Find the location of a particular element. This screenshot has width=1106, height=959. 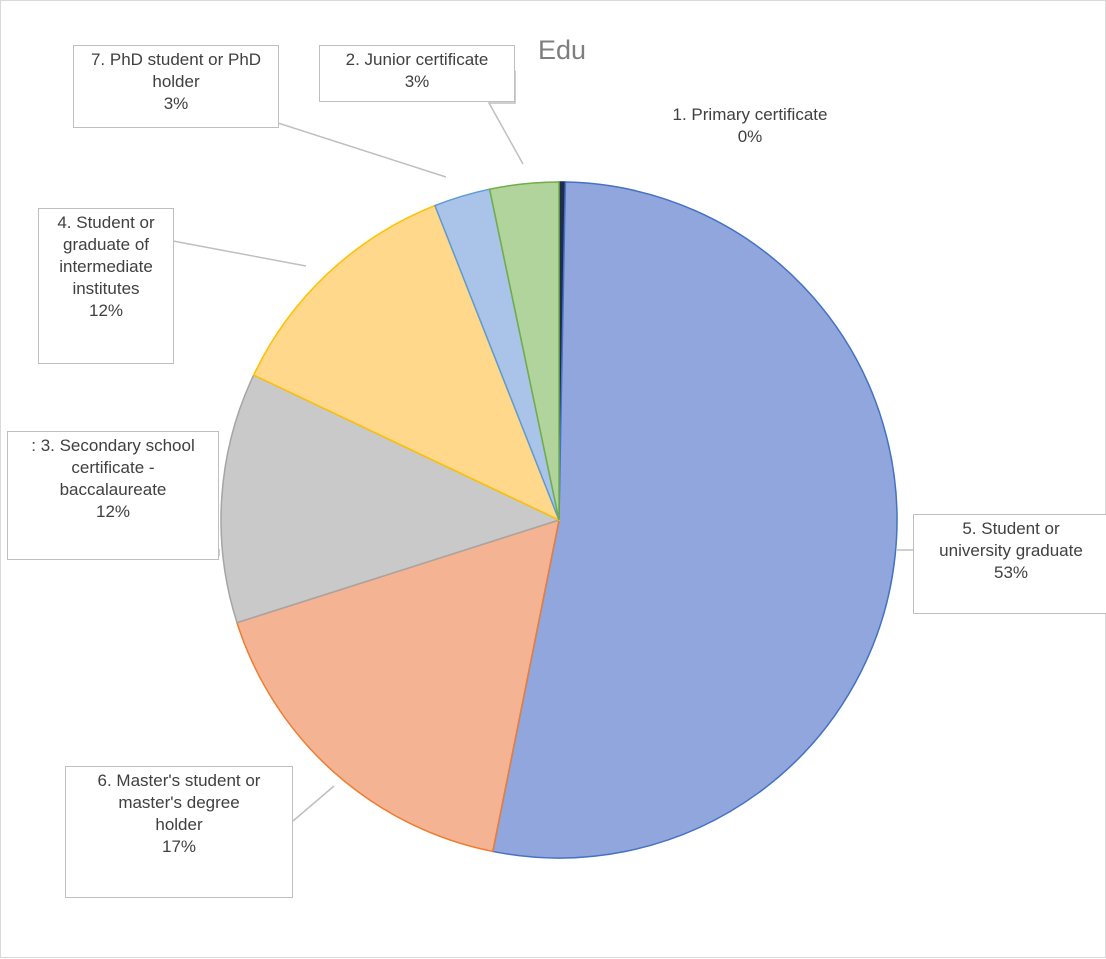

pie-slice-2-junior-certificate is located at coordinates (524, 351).